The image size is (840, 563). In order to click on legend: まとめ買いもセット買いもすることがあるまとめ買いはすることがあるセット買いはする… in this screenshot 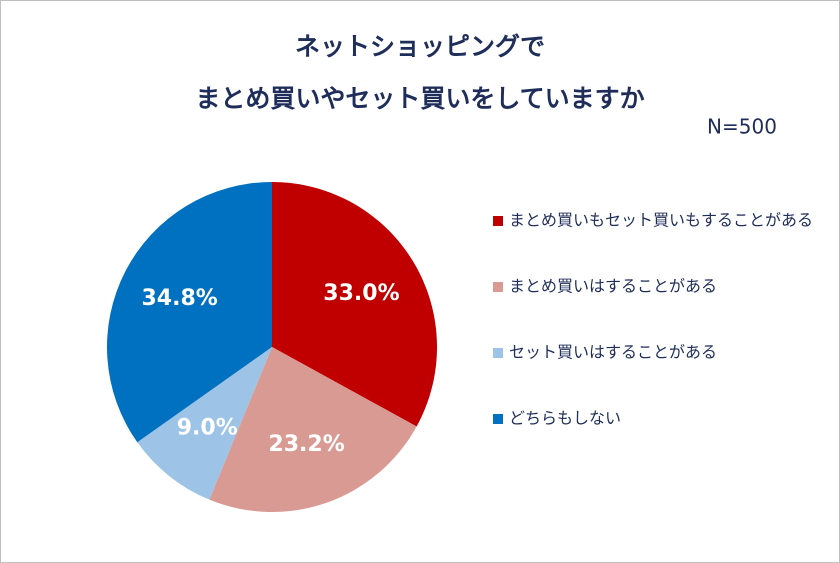, I will do `click(653, 319)`.